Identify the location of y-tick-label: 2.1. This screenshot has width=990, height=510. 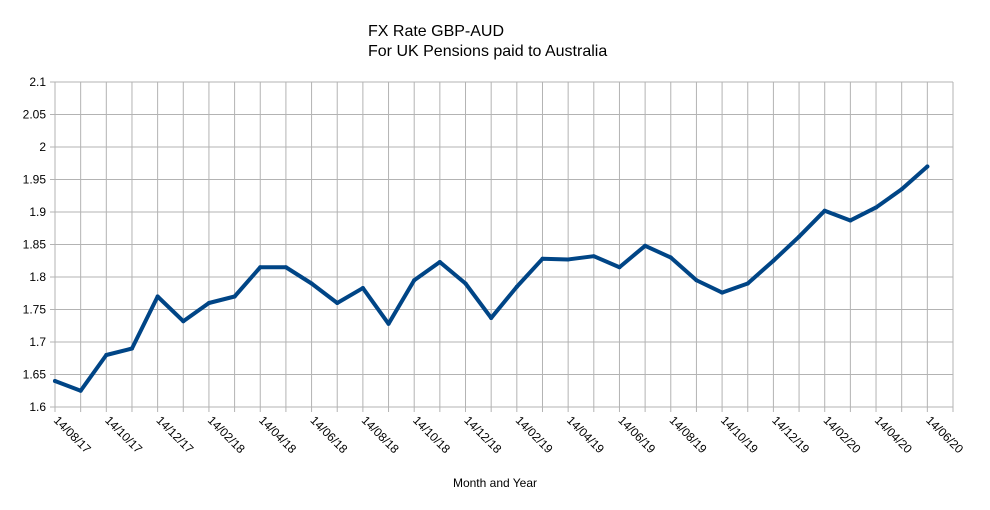
(37, 82).